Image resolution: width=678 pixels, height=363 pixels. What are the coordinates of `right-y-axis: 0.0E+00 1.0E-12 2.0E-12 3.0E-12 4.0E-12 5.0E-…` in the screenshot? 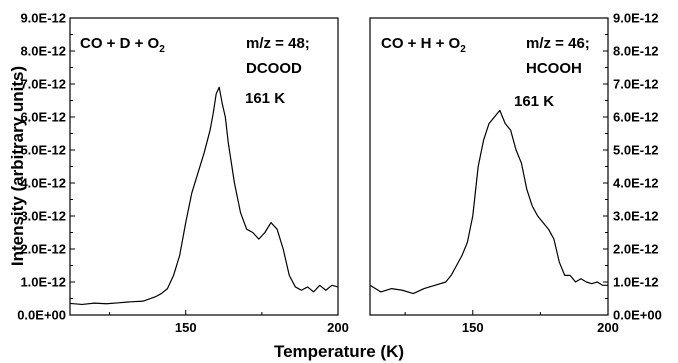 It's located at (632, 167).